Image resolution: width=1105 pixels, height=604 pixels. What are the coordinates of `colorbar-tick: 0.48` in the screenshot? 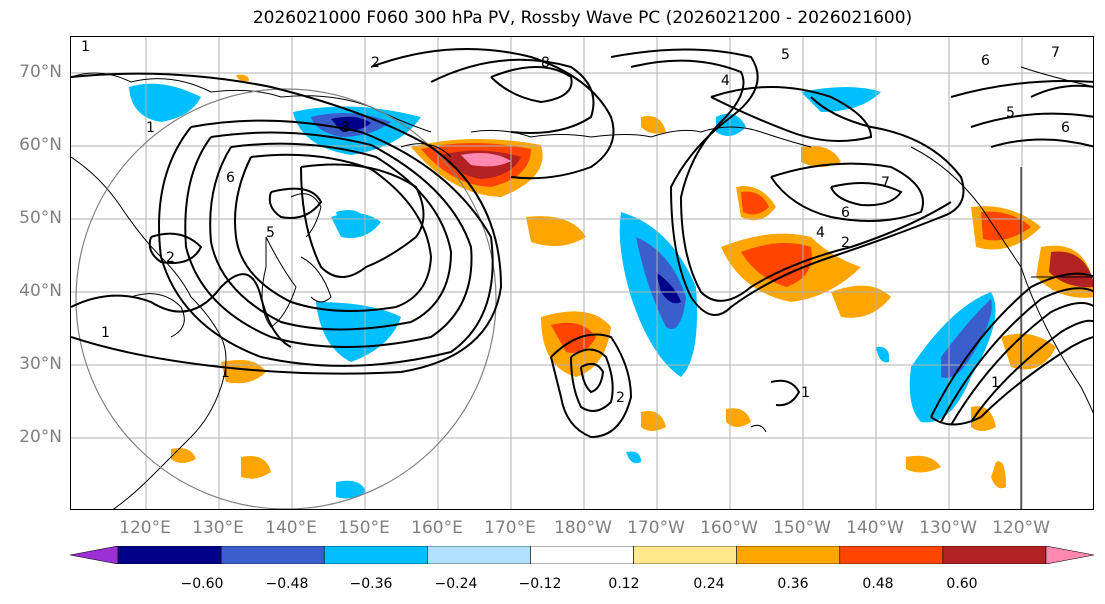 It's located at (878, 584).